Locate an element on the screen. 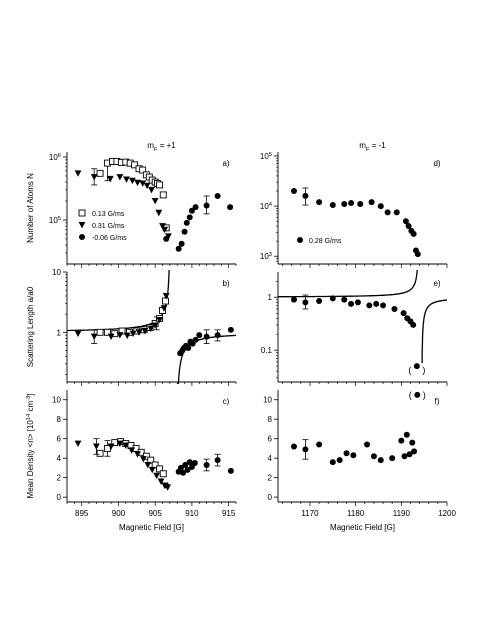  x-tick-label: 910 is located at coordinates (192, 513).